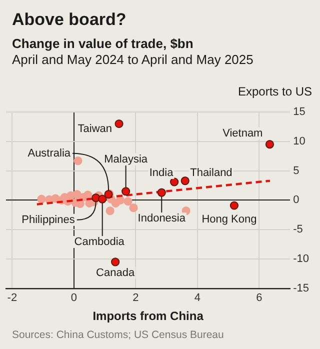 The height and width of the screenshot is (349, 320). I want to click on x-axis-title: Imports from China, so click(148, 316).